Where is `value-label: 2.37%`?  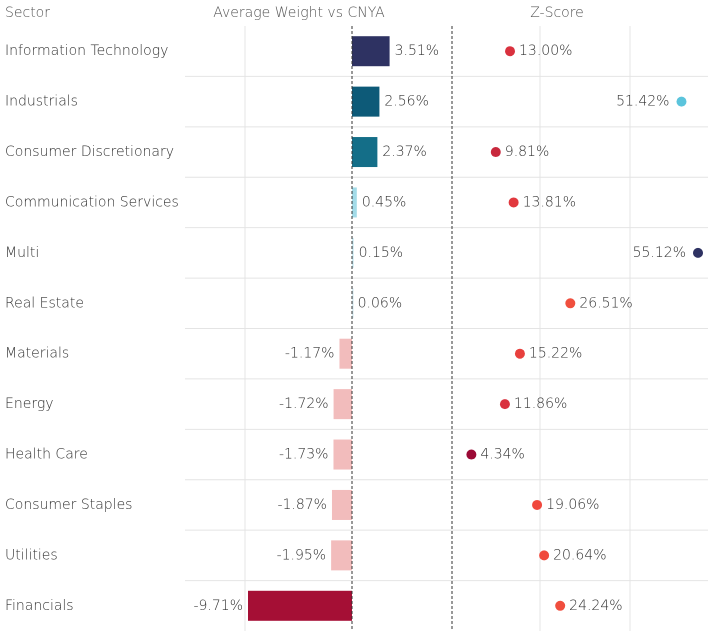 value-label: 2.37% is located at coordinates (404, 152).